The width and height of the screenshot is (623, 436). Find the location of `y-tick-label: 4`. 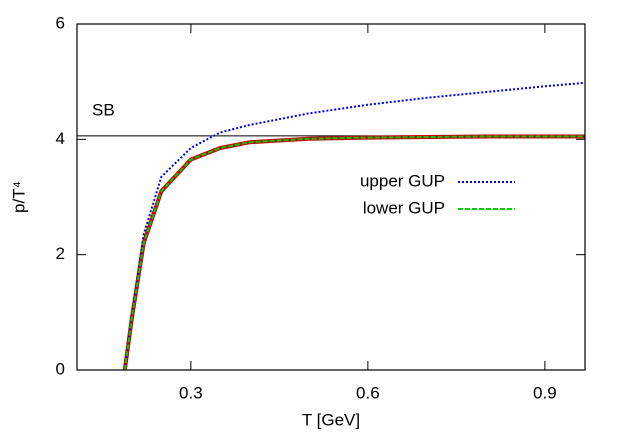

y-tick-label: 4 is located at coordinates (60, 138).